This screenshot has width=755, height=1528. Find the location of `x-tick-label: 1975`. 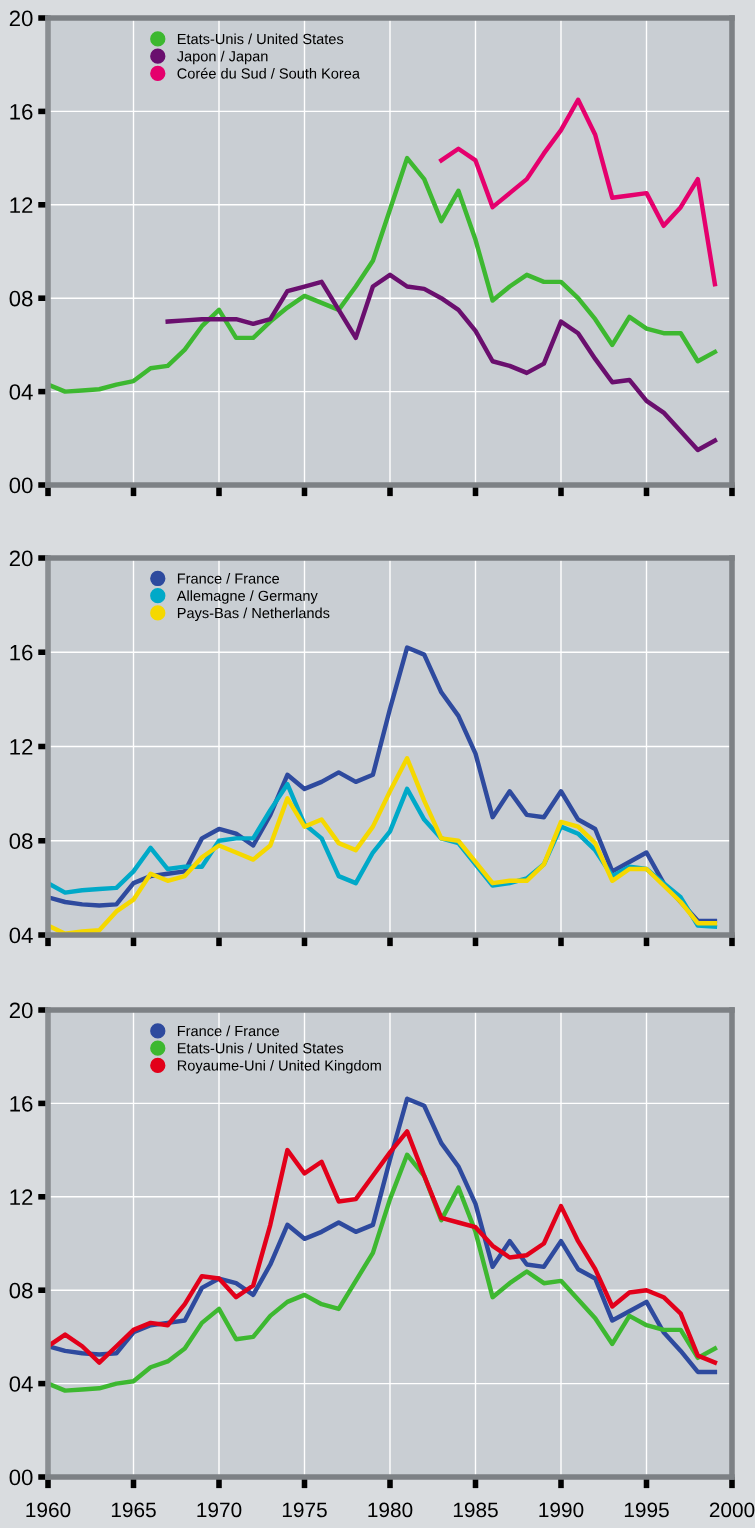

x-tick-label: 1975 is located at coordinates (304, 1510).